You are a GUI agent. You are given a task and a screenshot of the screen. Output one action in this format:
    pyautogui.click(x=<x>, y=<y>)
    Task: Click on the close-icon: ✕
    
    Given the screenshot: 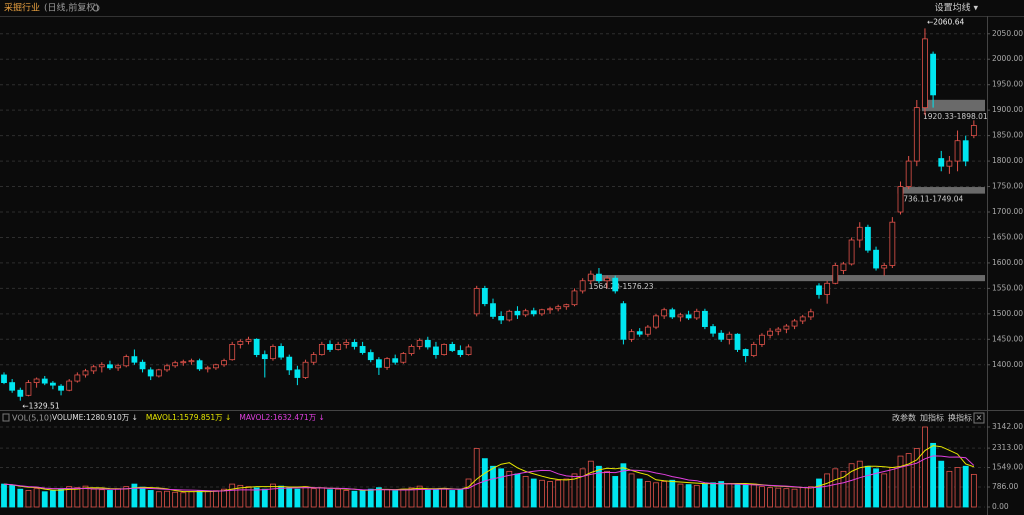 What is the action you would take?
    pyautogui.click(x=979, y=418)
    